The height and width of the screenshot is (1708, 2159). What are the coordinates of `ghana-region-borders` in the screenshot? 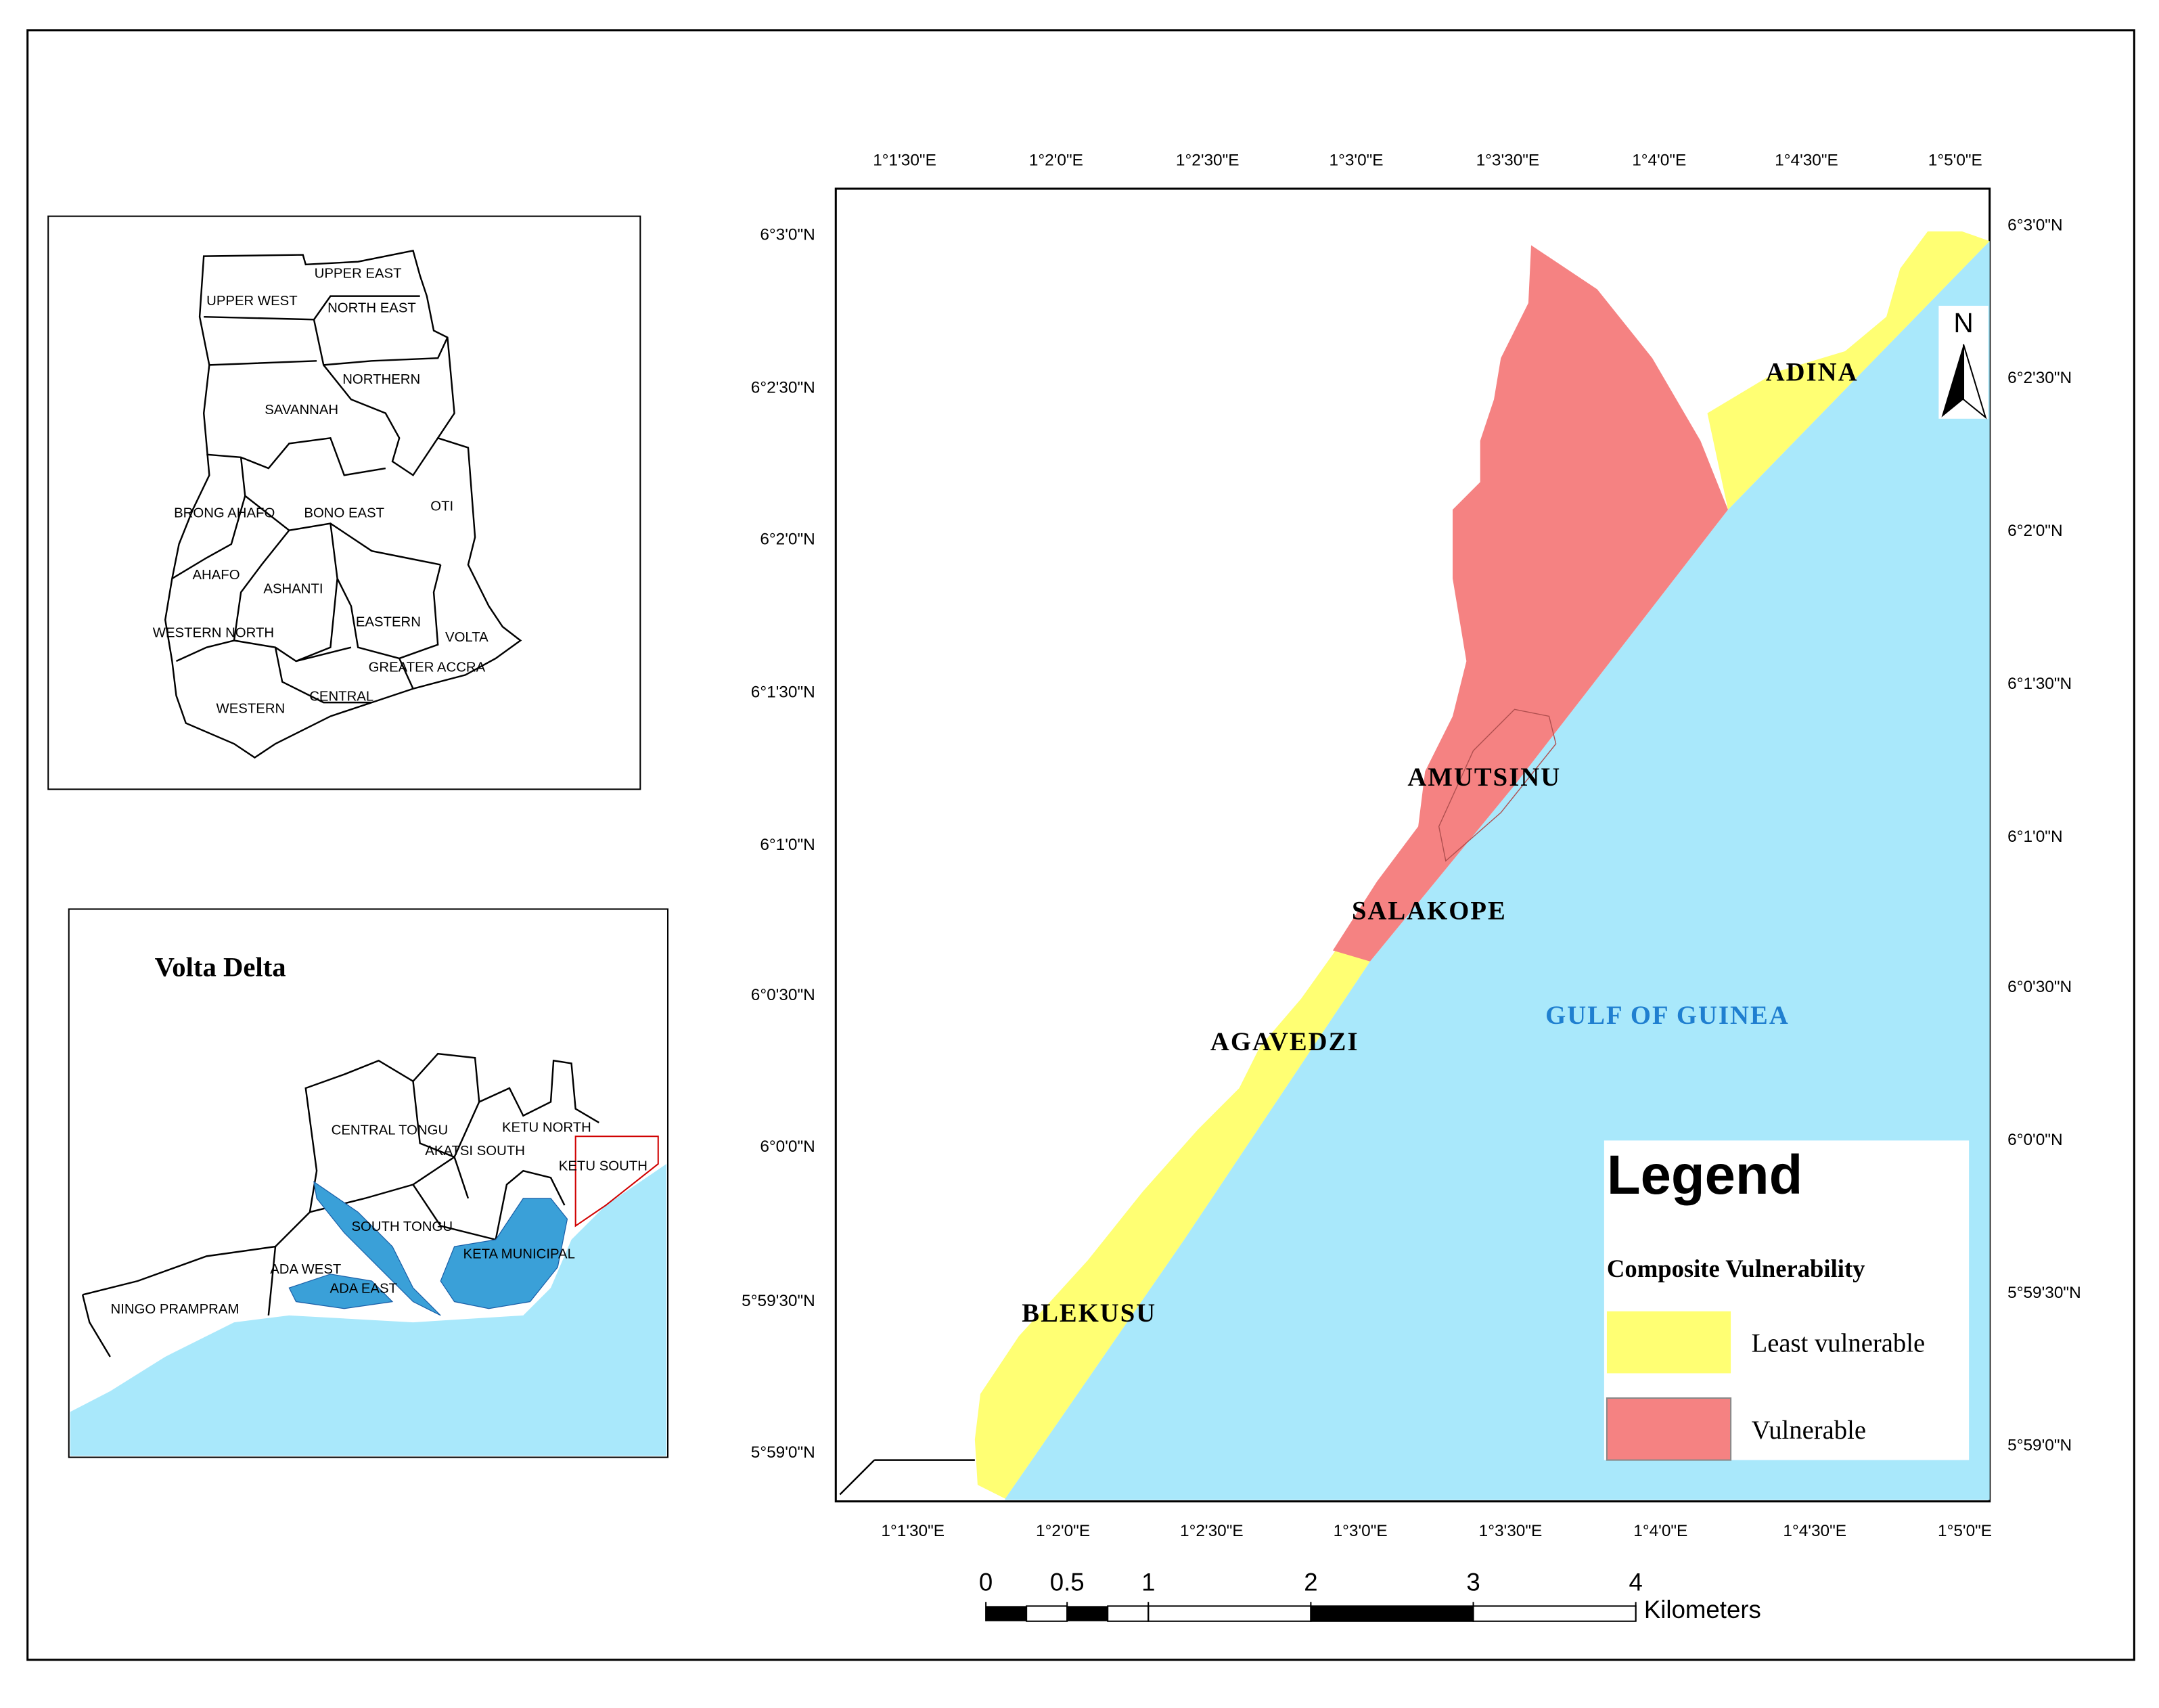 It's located at (310, 499).